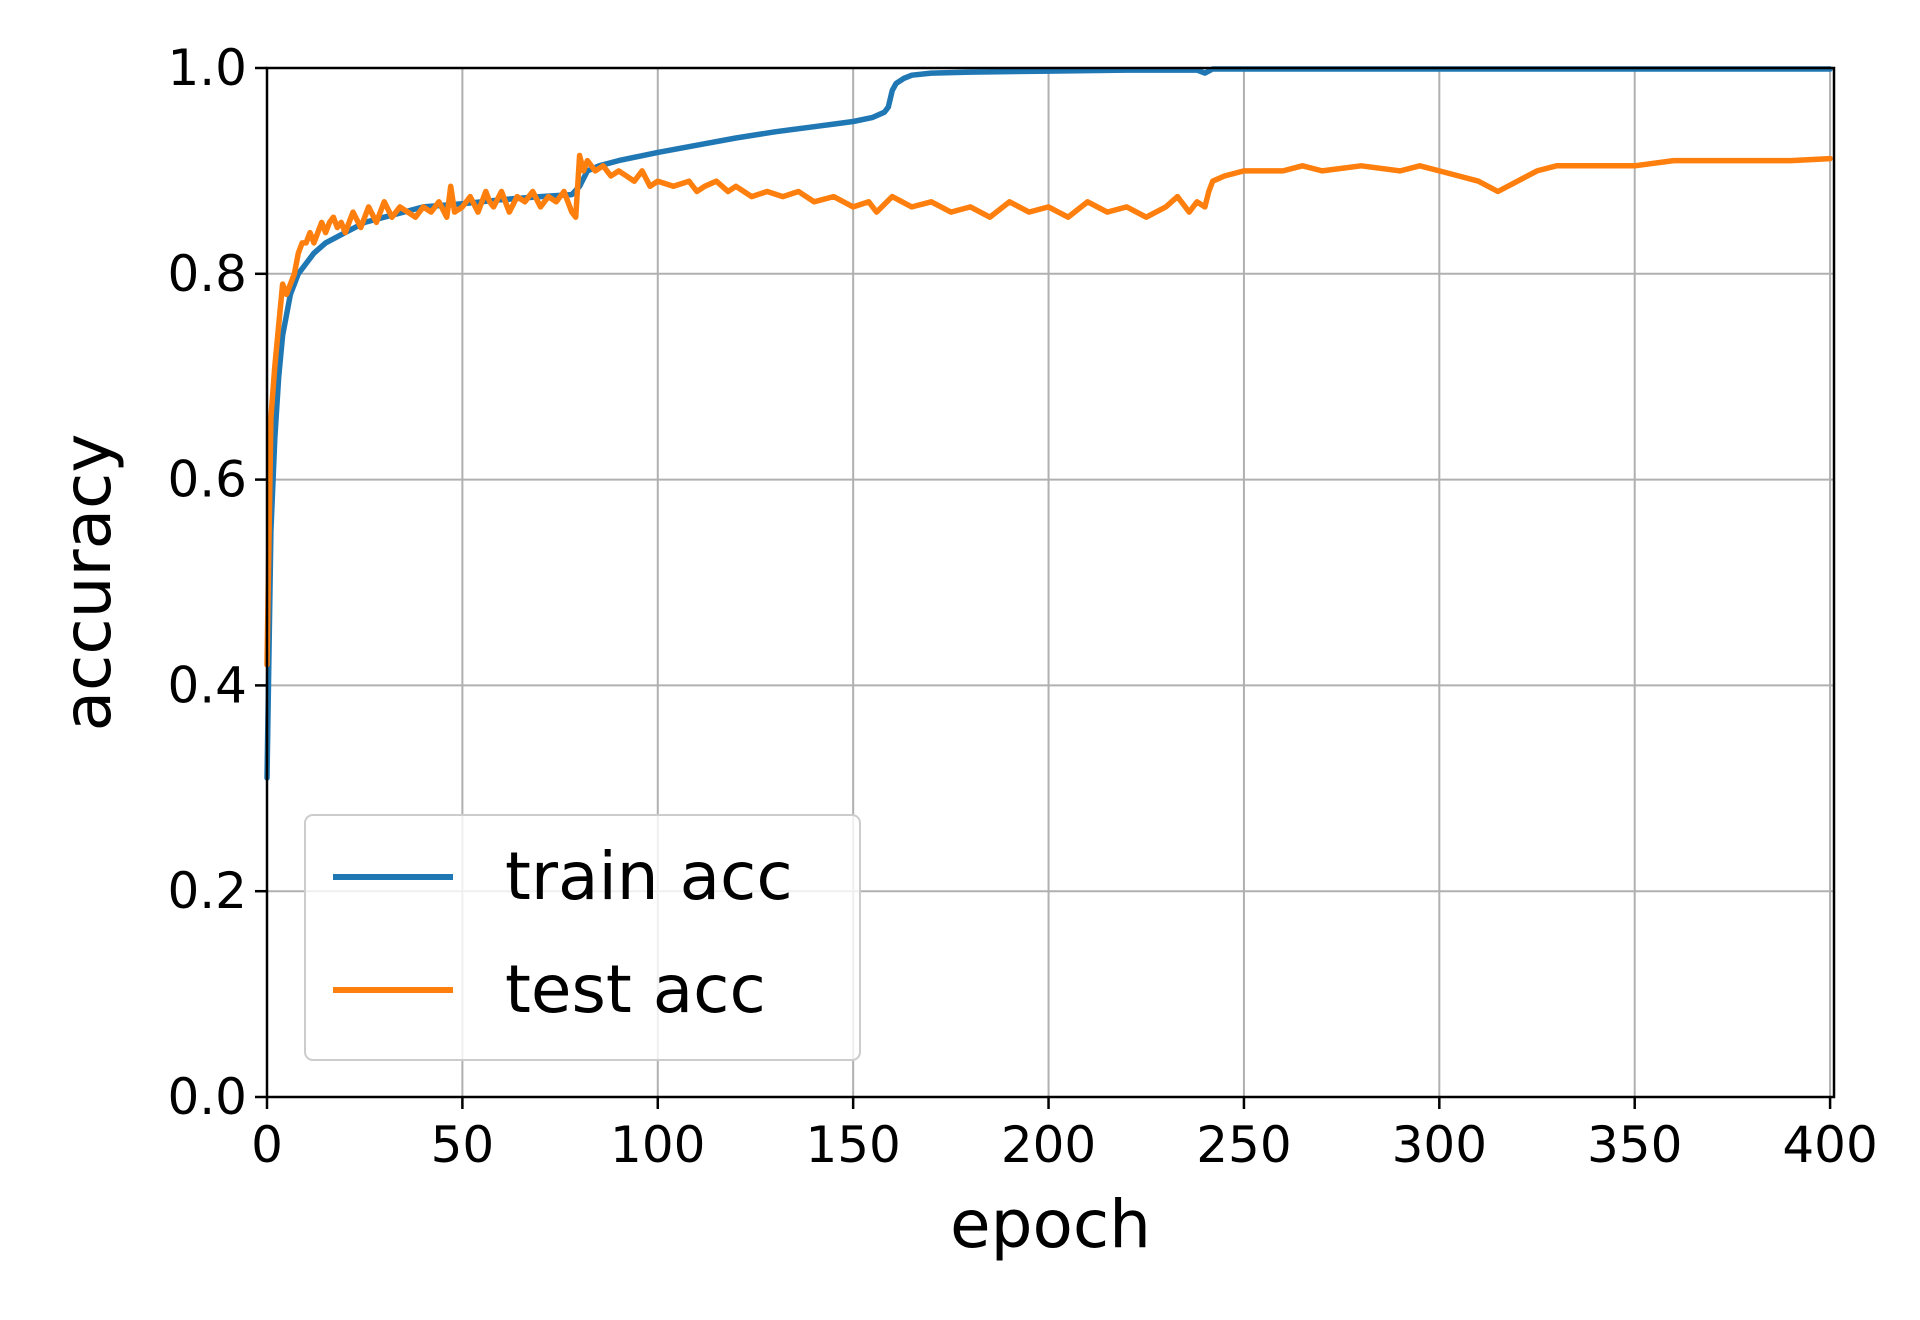 The height and width of the screenshot is (1320, 1920). Describe the element at coordinates (1243, 1145) in the screenshot. I see `x-tick-label: 250` at that location.